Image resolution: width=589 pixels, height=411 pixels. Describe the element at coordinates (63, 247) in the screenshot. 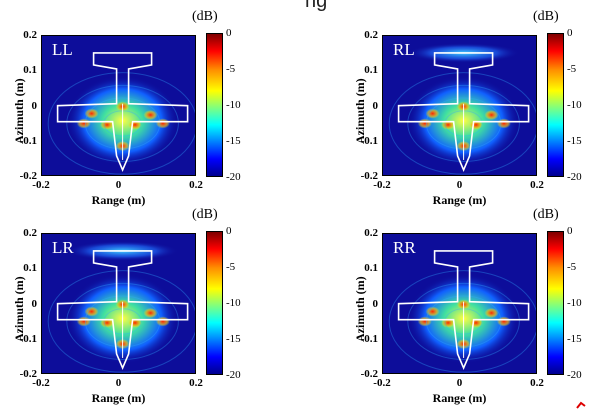

I see `polarization-label: LR` at that location.